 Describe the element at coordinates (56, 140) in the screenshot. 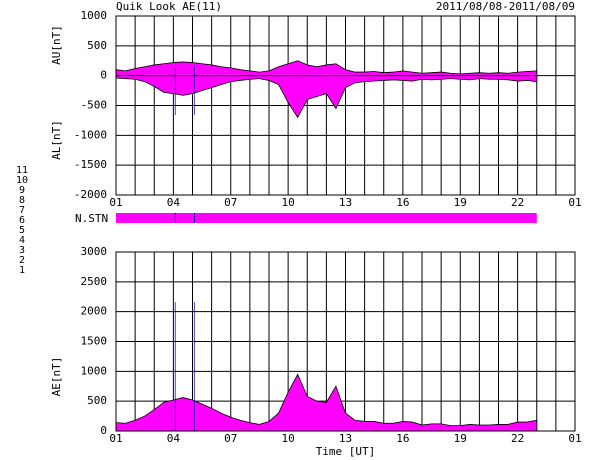

I see `y-axis-label: AL[nT]` at that location.